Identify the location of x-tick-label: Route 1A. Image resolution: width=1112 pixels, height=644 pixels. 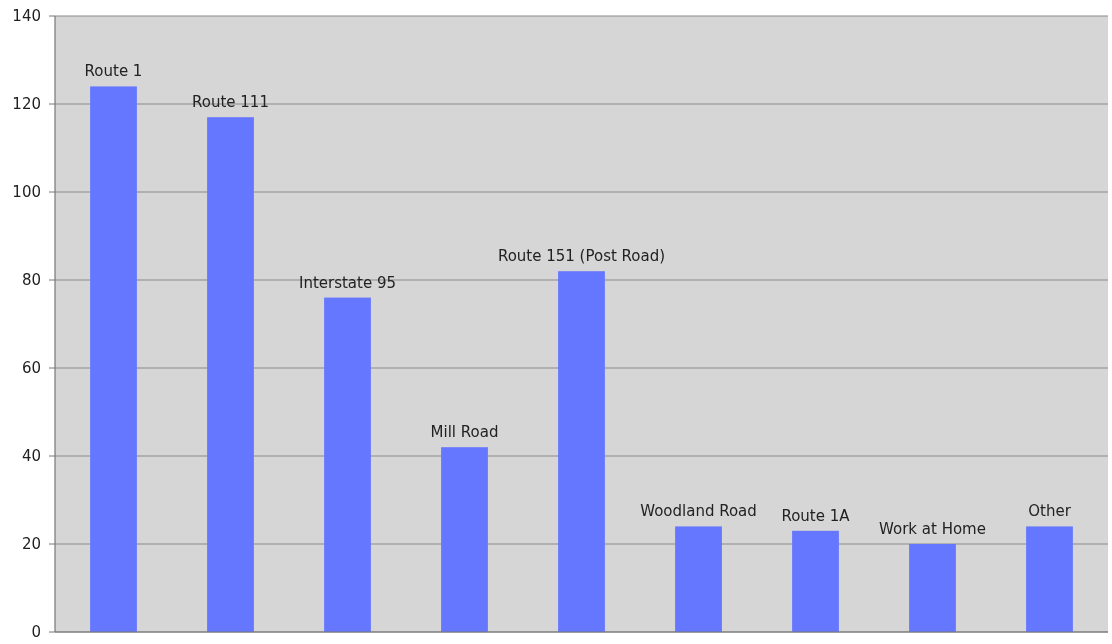
(816, 515).